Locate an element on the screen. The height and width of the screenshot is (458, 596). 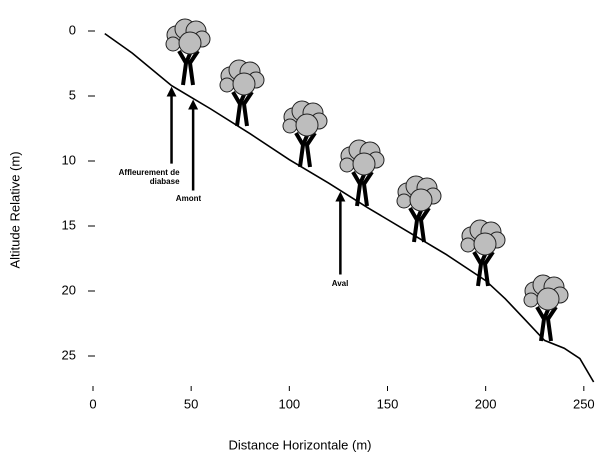
annotation-text: Amont is located at coordinates (188, 199).